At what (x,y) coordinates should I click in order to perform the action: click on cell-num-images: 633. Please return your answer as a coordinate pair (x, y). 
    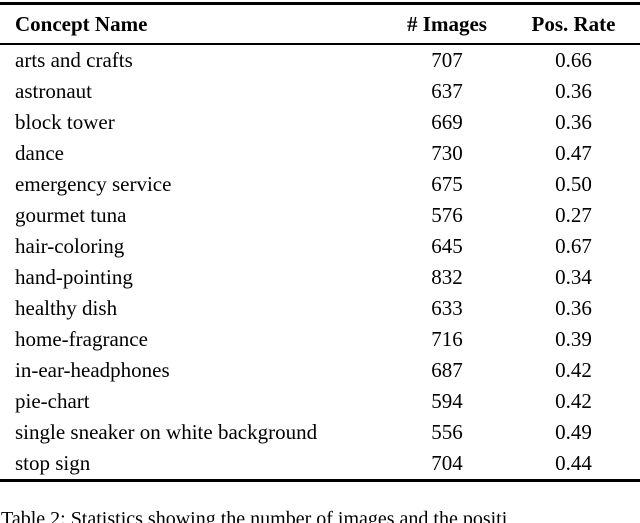
    Looking at the image, I should click on (447, 308).